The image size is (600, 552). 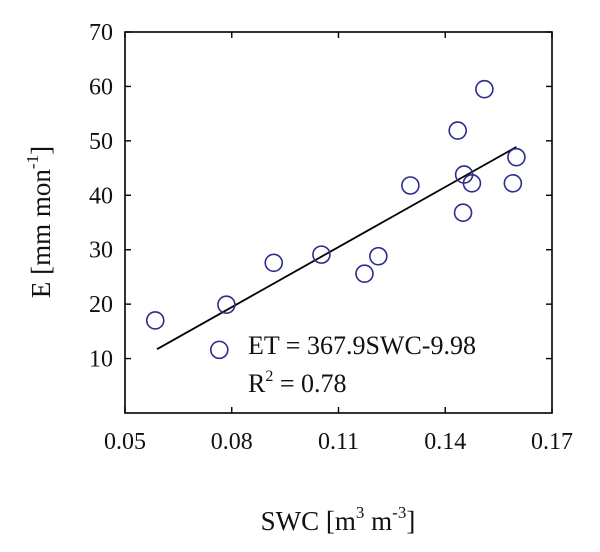 I want to click on x-tick-label: 0.08, so click(x=232, y=442).